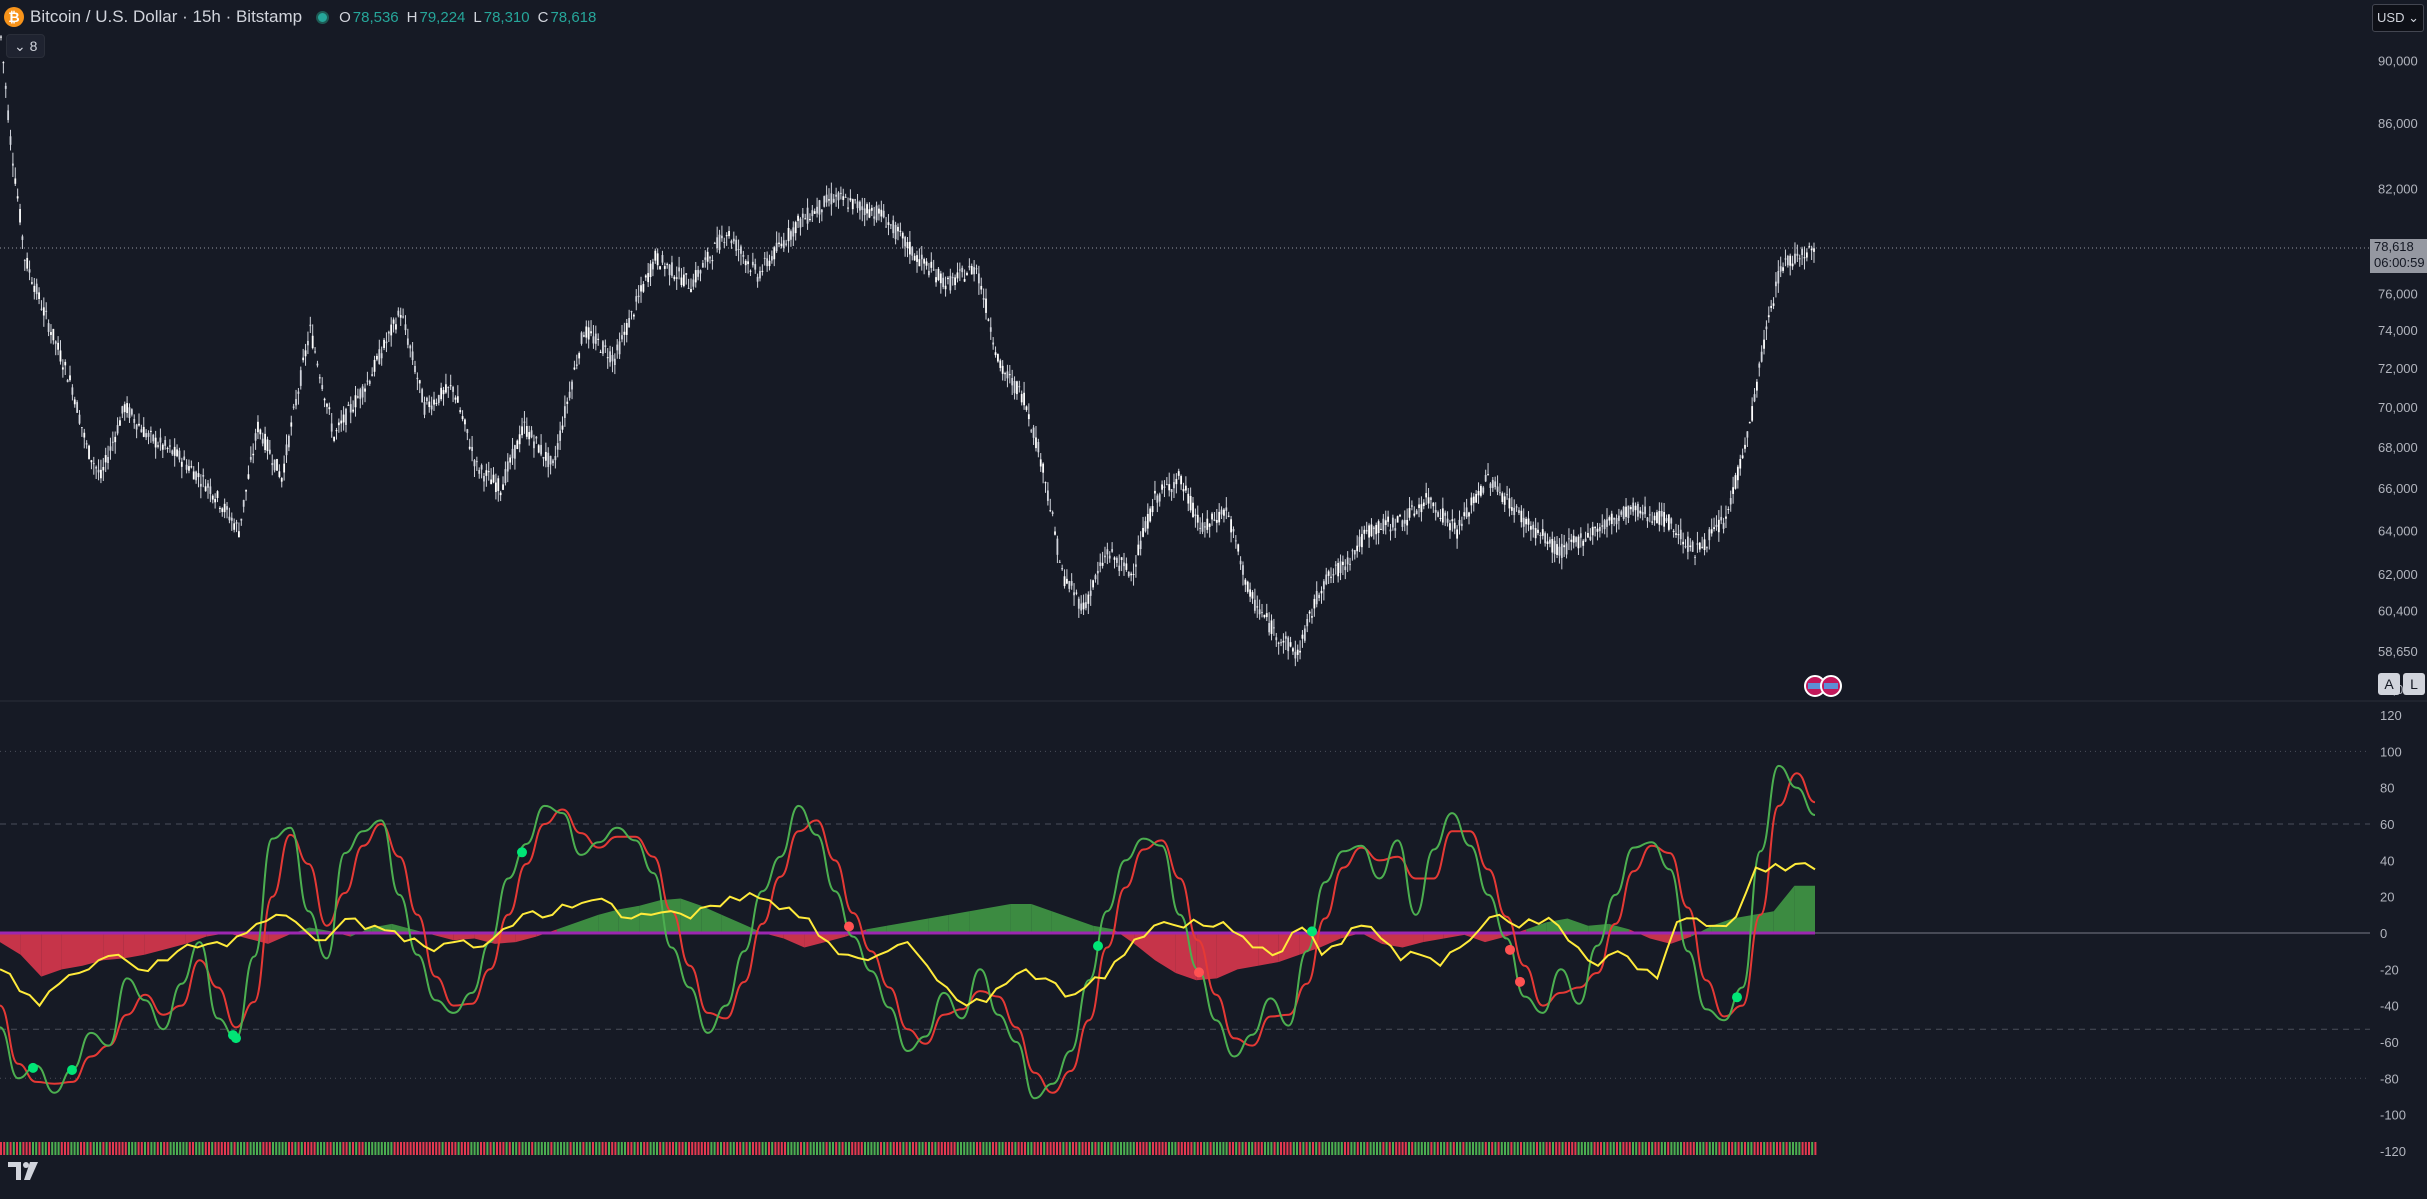  What do you see at coordinates (526, 938) in the screenshot?
I see `flow-area-segment` at bounding box center [526, 938].